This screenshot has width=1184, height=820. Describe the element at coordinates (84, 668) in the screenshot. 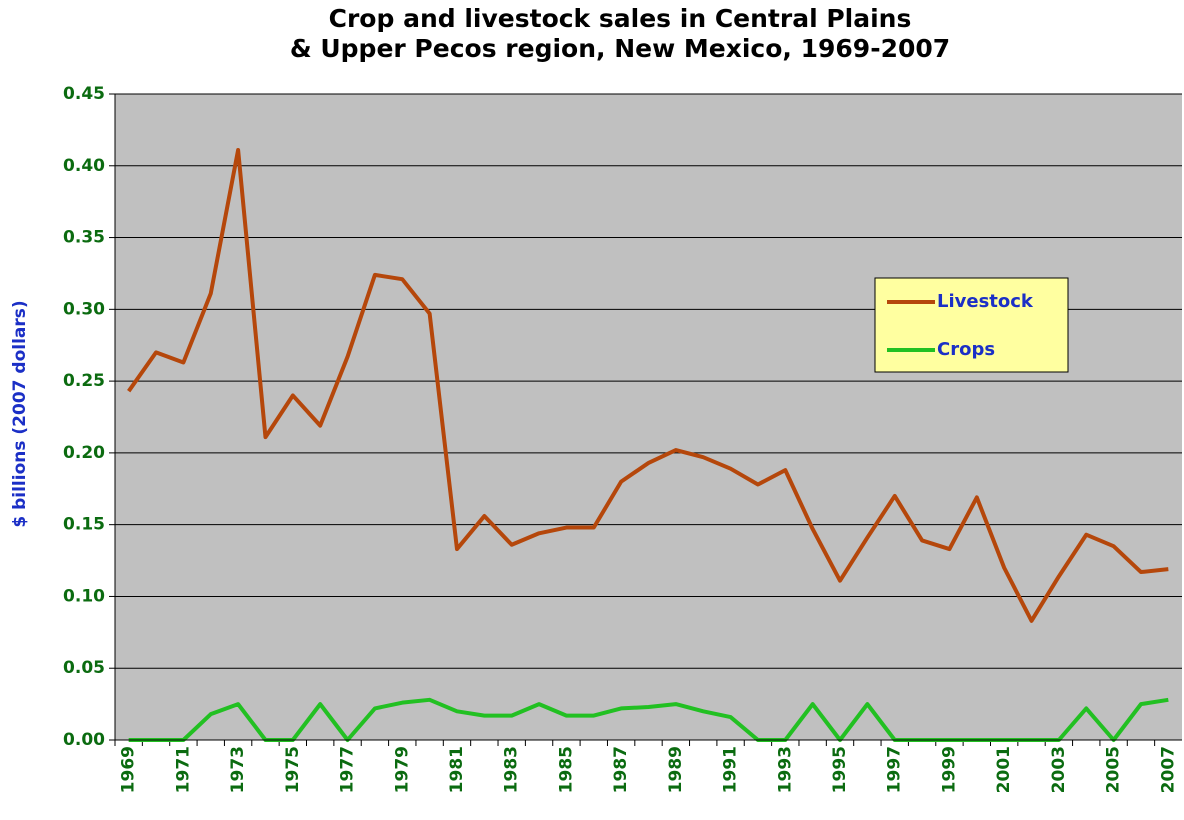

I see `y-tick-label: 0.05` at that location.